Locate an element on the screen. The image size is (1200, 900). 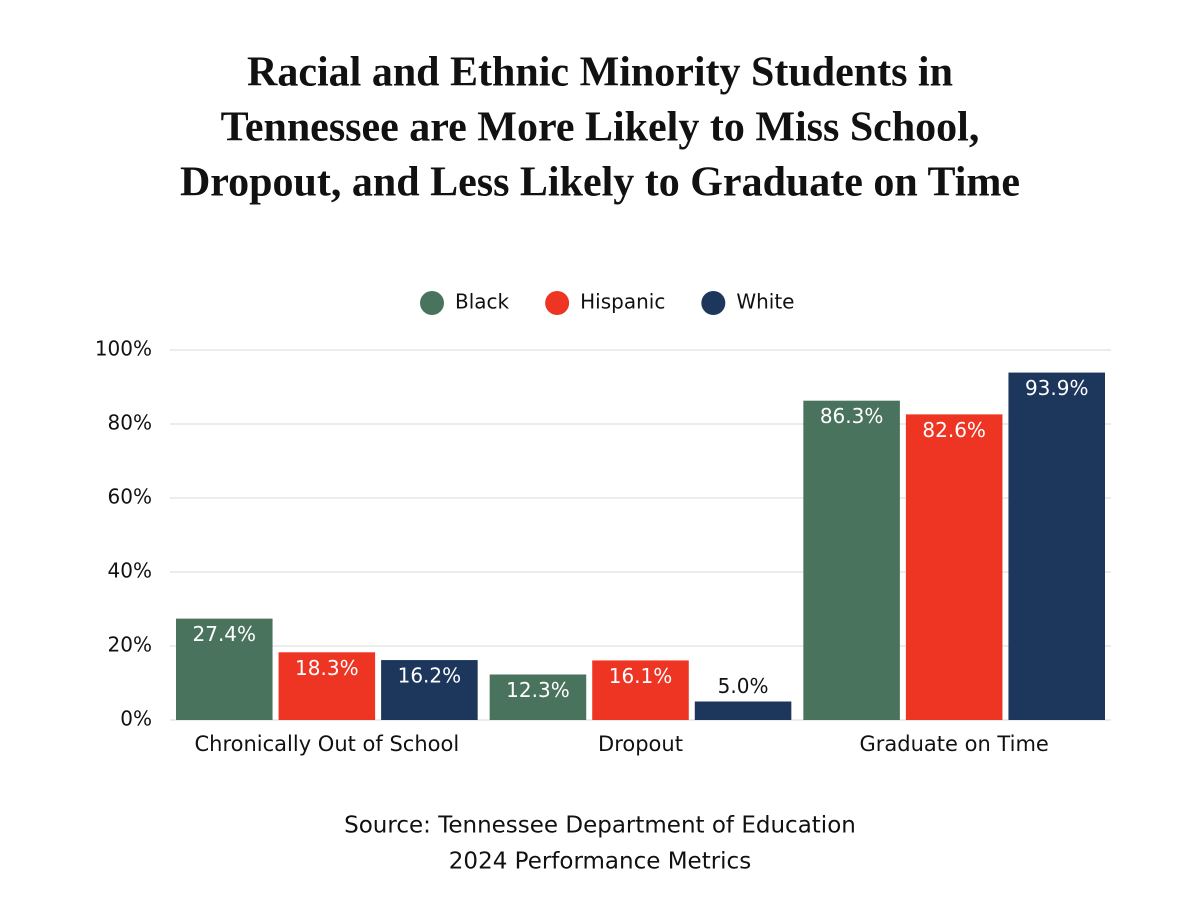
data-label: 18.3% is located at coordinates (327, 668).